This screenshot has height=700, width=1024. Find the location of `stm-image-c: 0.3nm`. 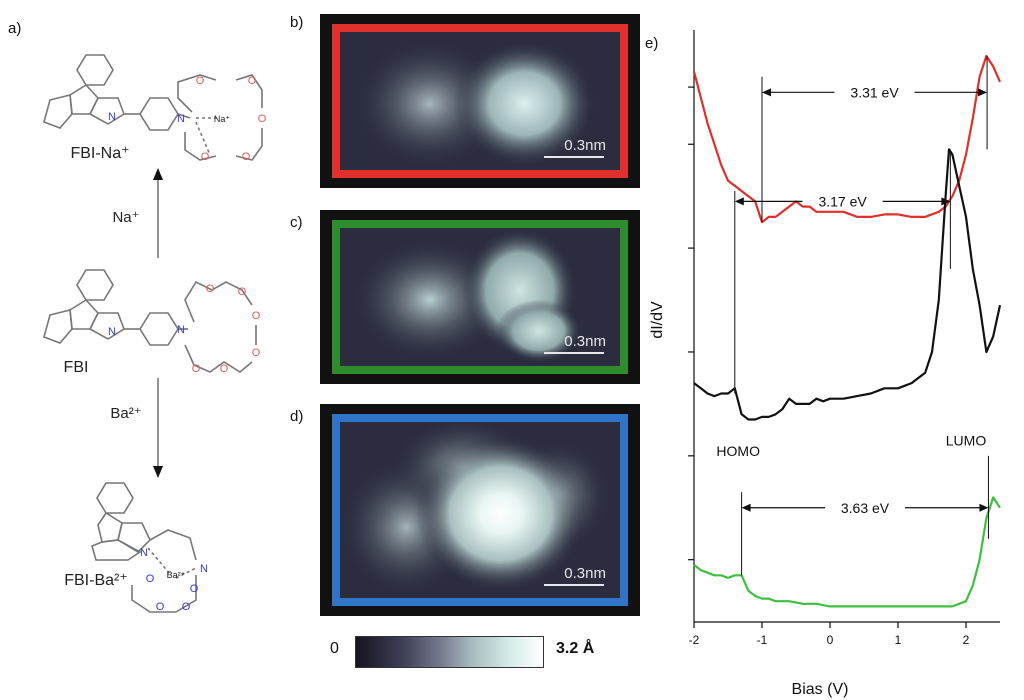

stm-image-c: 0.3nm is located at coordinates (480, 297).